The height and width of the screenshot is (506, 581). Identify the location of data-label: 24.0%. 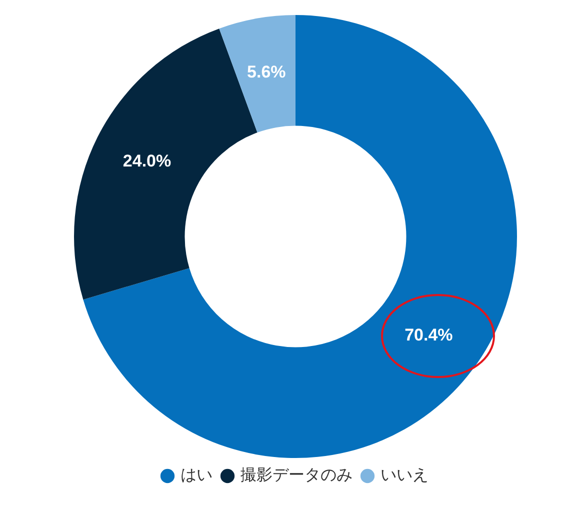
(147, 161).